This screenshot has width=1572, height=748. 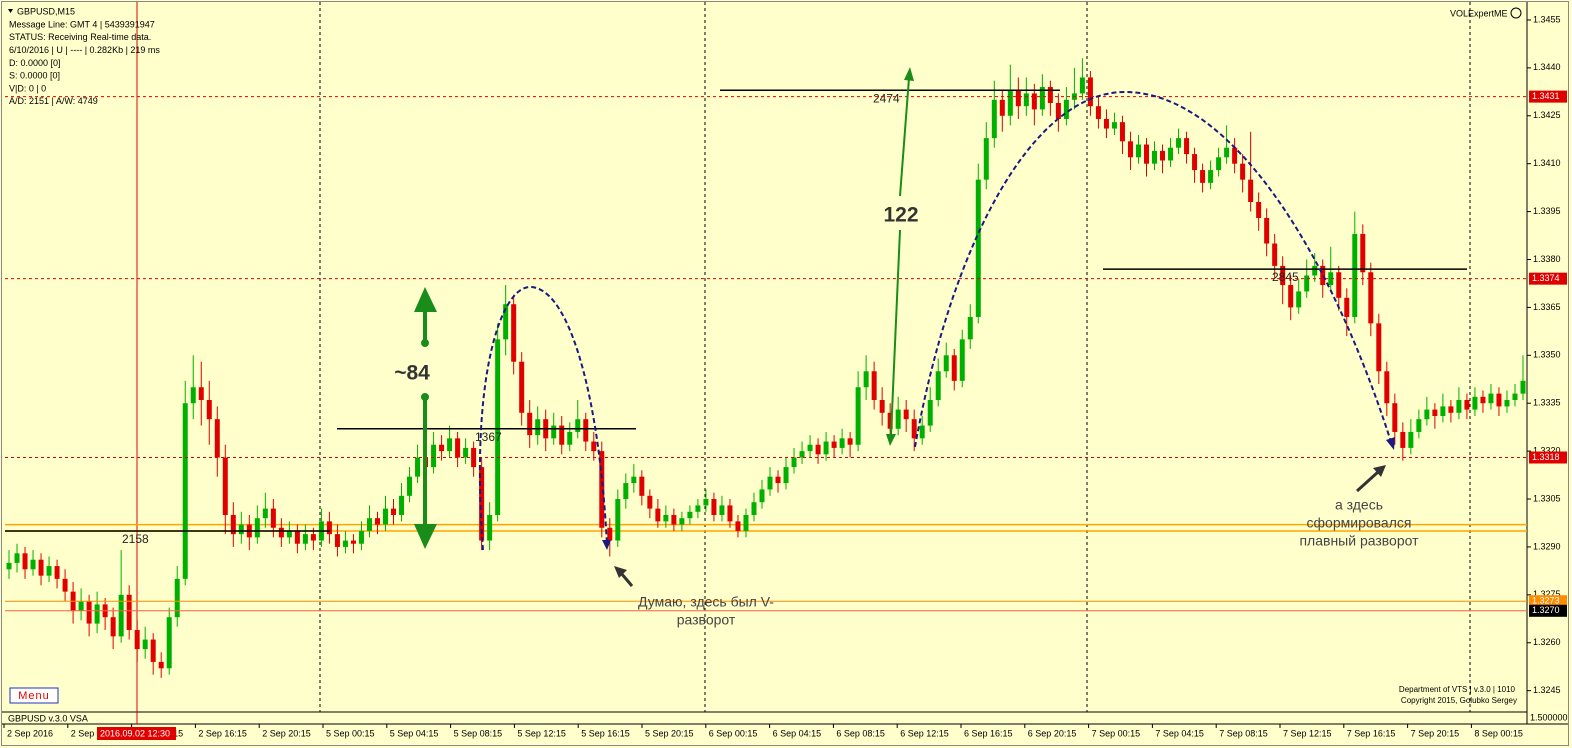 What do you see at coordinates (1371, 733) in the screenshot?
I see `x-tick-label: 7 Sep 16:15` at bounding box center [1371, 733].